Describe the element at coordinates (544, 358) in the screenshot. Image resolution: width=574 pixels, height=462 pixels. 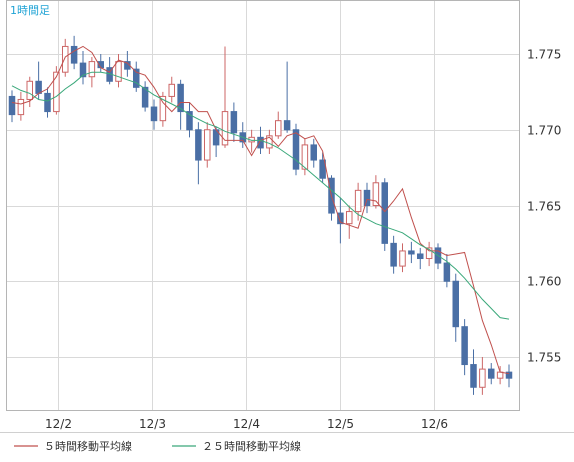
I see `y-tick-label: 1.755` at that location.